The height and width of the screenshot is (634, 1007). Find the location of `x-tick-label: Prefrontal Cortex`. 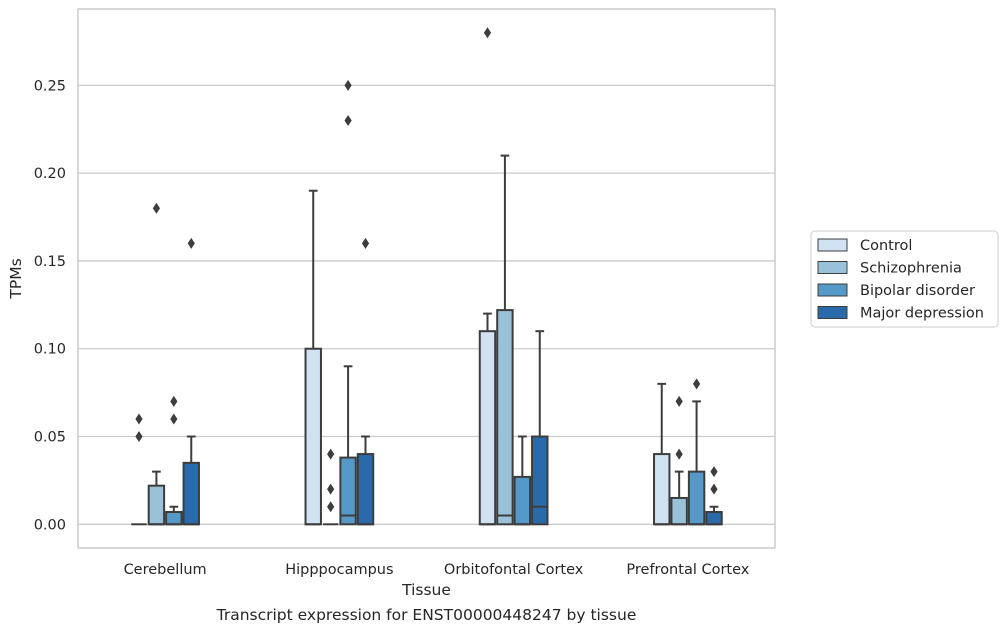

x-tick-label: Prefrontal Cortex is located at coordinates (687, 570).